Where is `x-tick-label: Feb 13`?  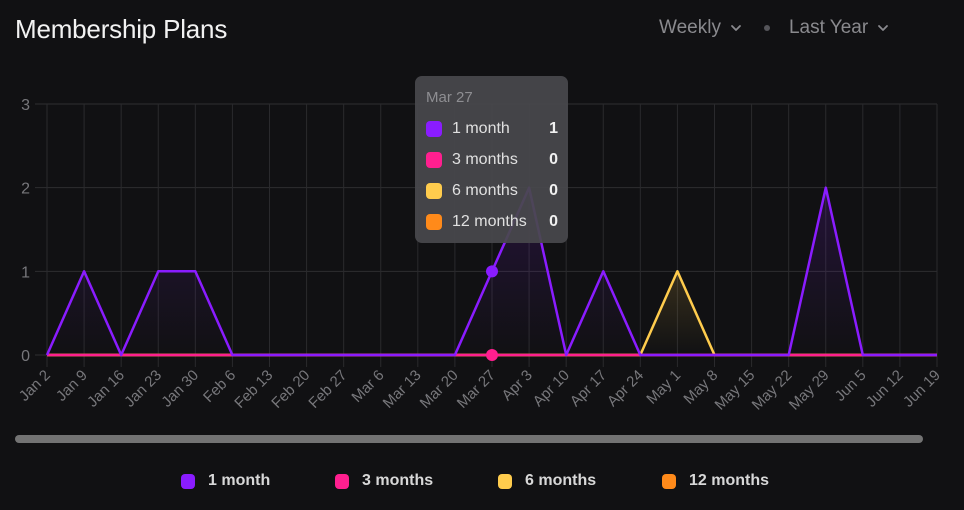 x-tick-label: Feb 13 is located at coordinates (253, 389).